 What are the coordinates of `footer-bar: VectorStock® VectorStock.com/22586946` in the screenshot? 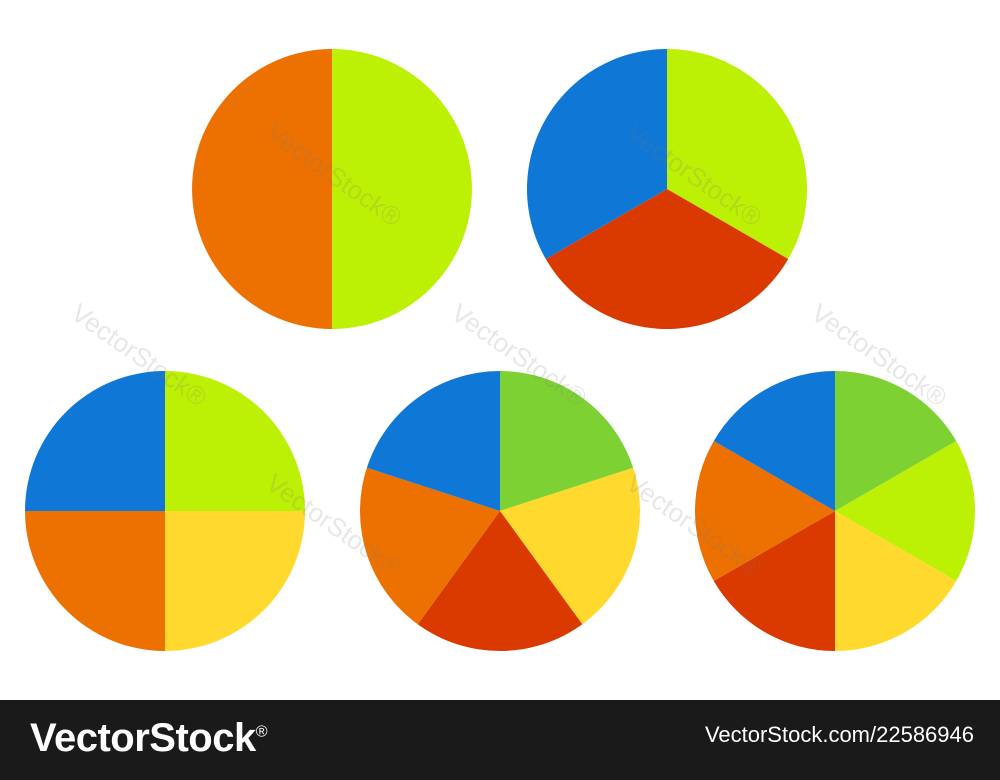 It's located at (500, 740).